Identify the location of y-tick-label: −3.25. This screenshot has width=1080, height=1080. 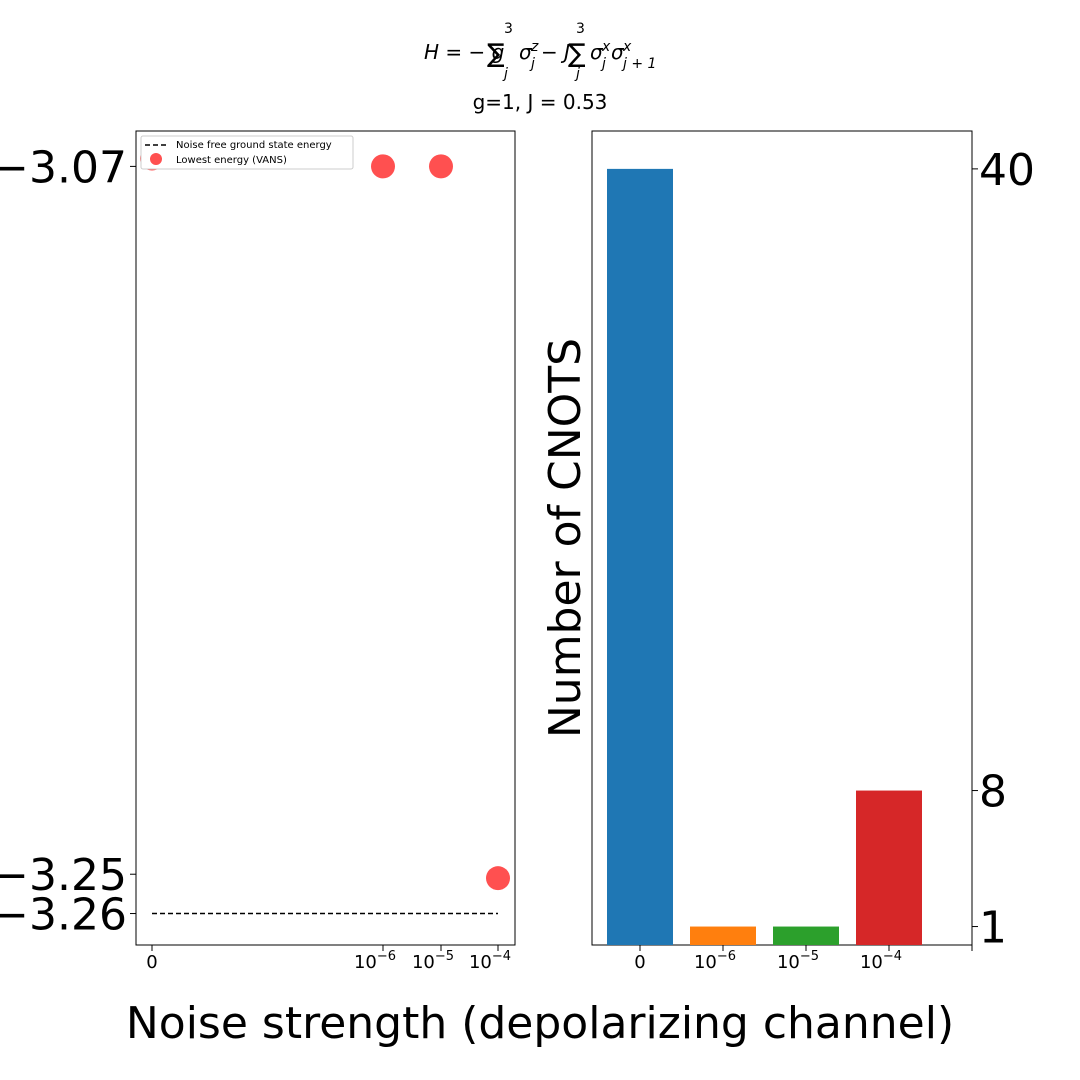
(63, 875).